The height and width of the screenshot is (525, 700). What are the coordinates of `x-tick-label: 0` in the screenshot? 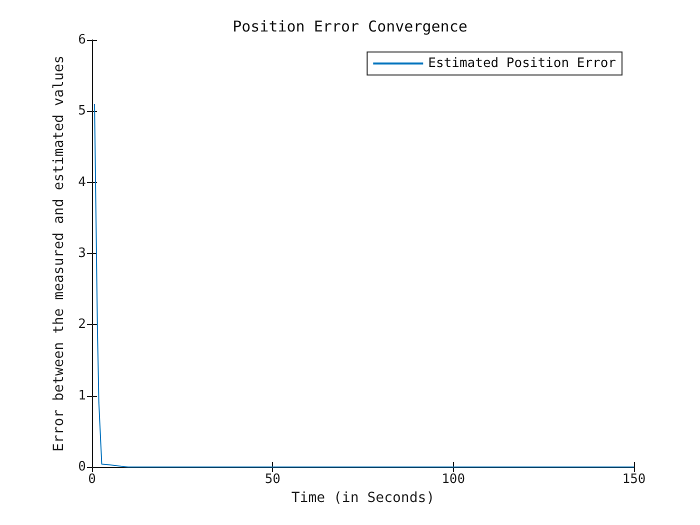 It's located at (92, 479).